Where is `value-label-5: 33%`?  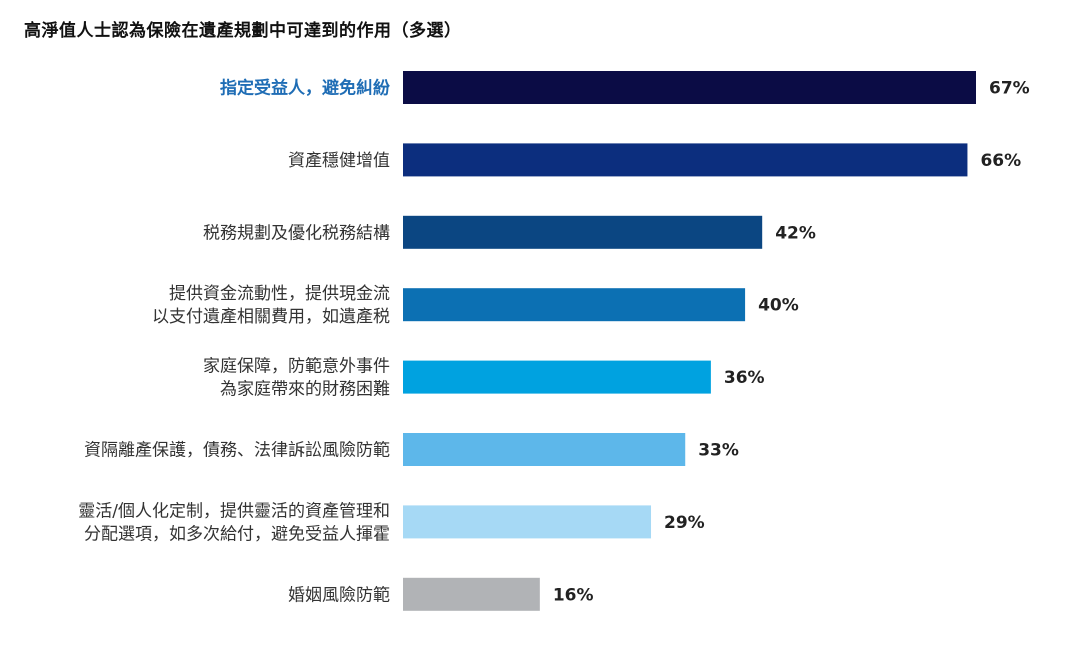
value-label-5: 33% is located at coordinates (718, 451).